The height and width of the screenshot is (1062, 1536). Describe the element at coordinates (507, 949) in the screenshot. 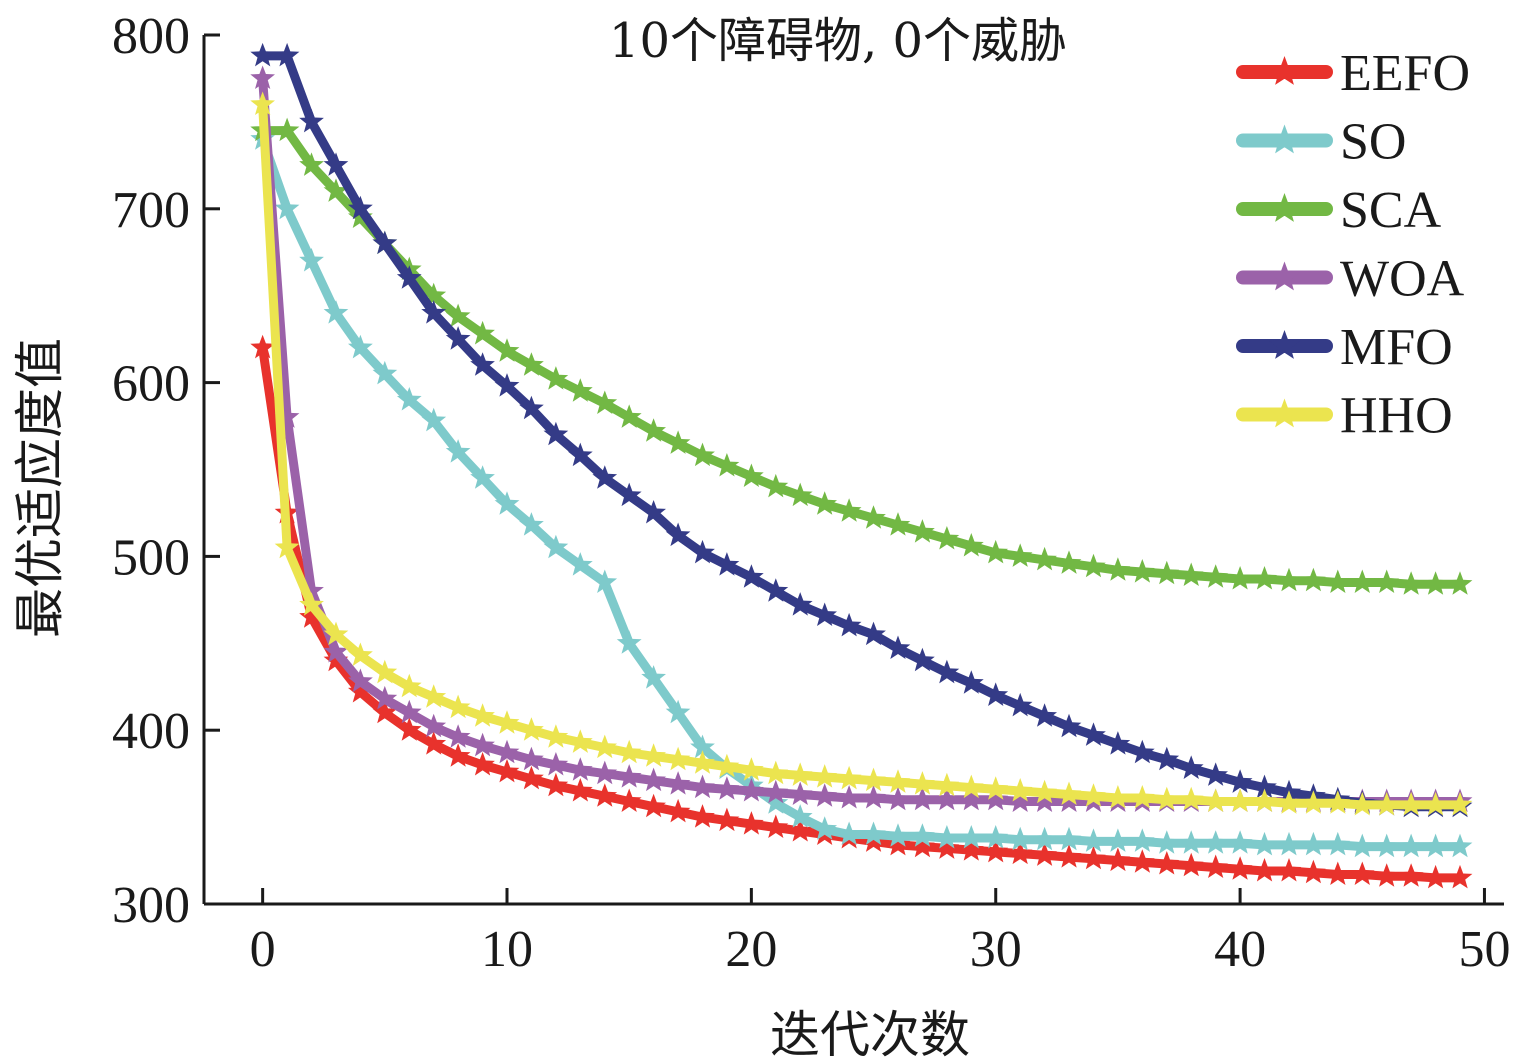

I see `x-tick-label: 10` at that location.